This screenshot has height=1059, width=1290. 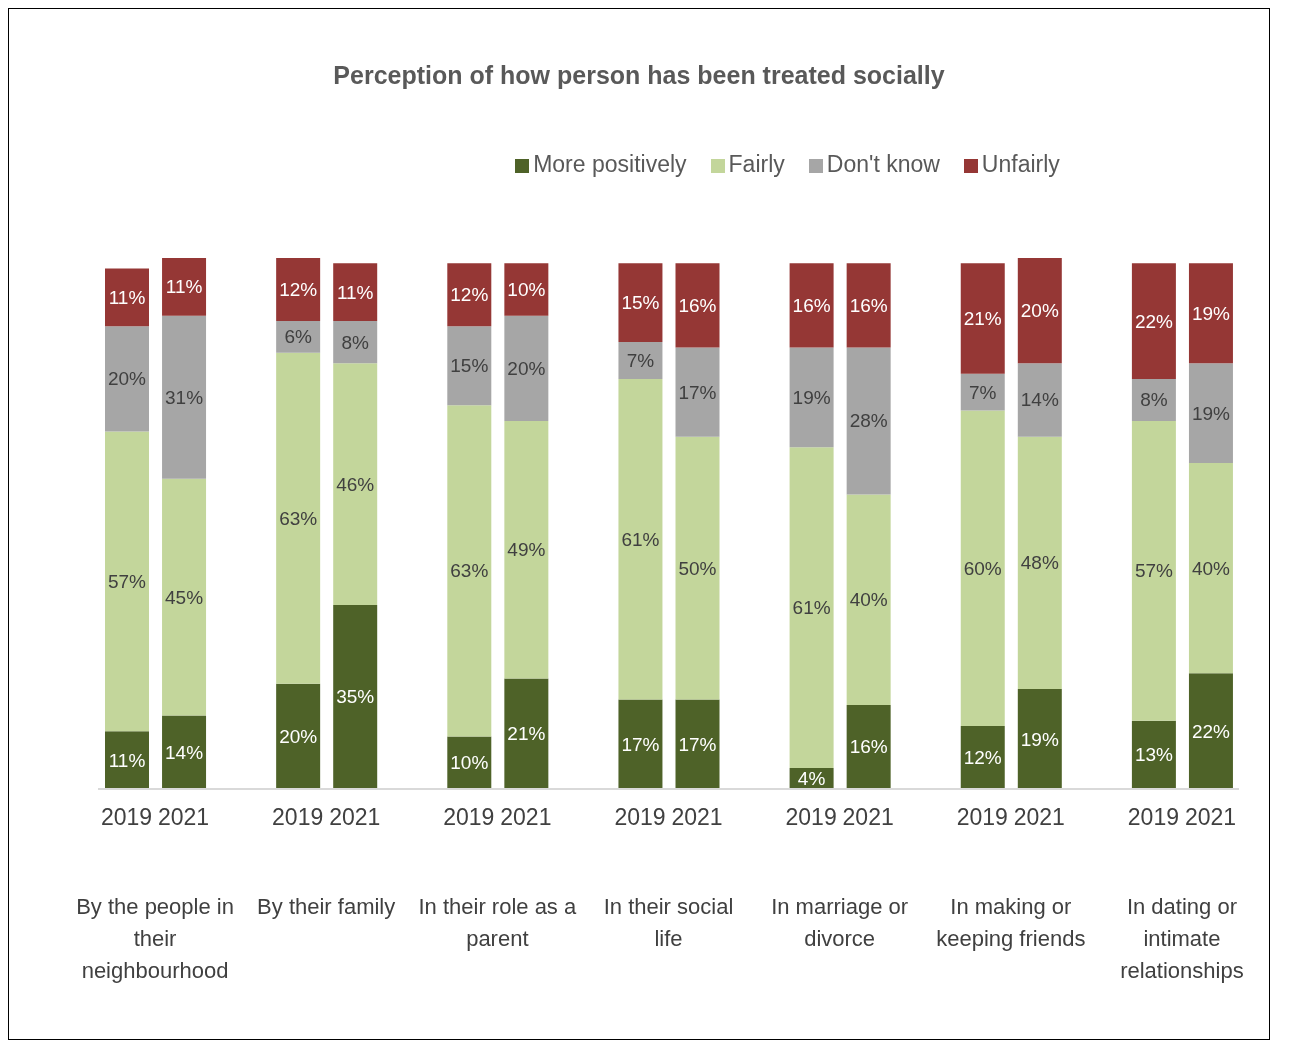 What do you see at coordinates (1154, 755) in the screenshot?
I see `data-label: 13%` at bounding box center [1154, 755].